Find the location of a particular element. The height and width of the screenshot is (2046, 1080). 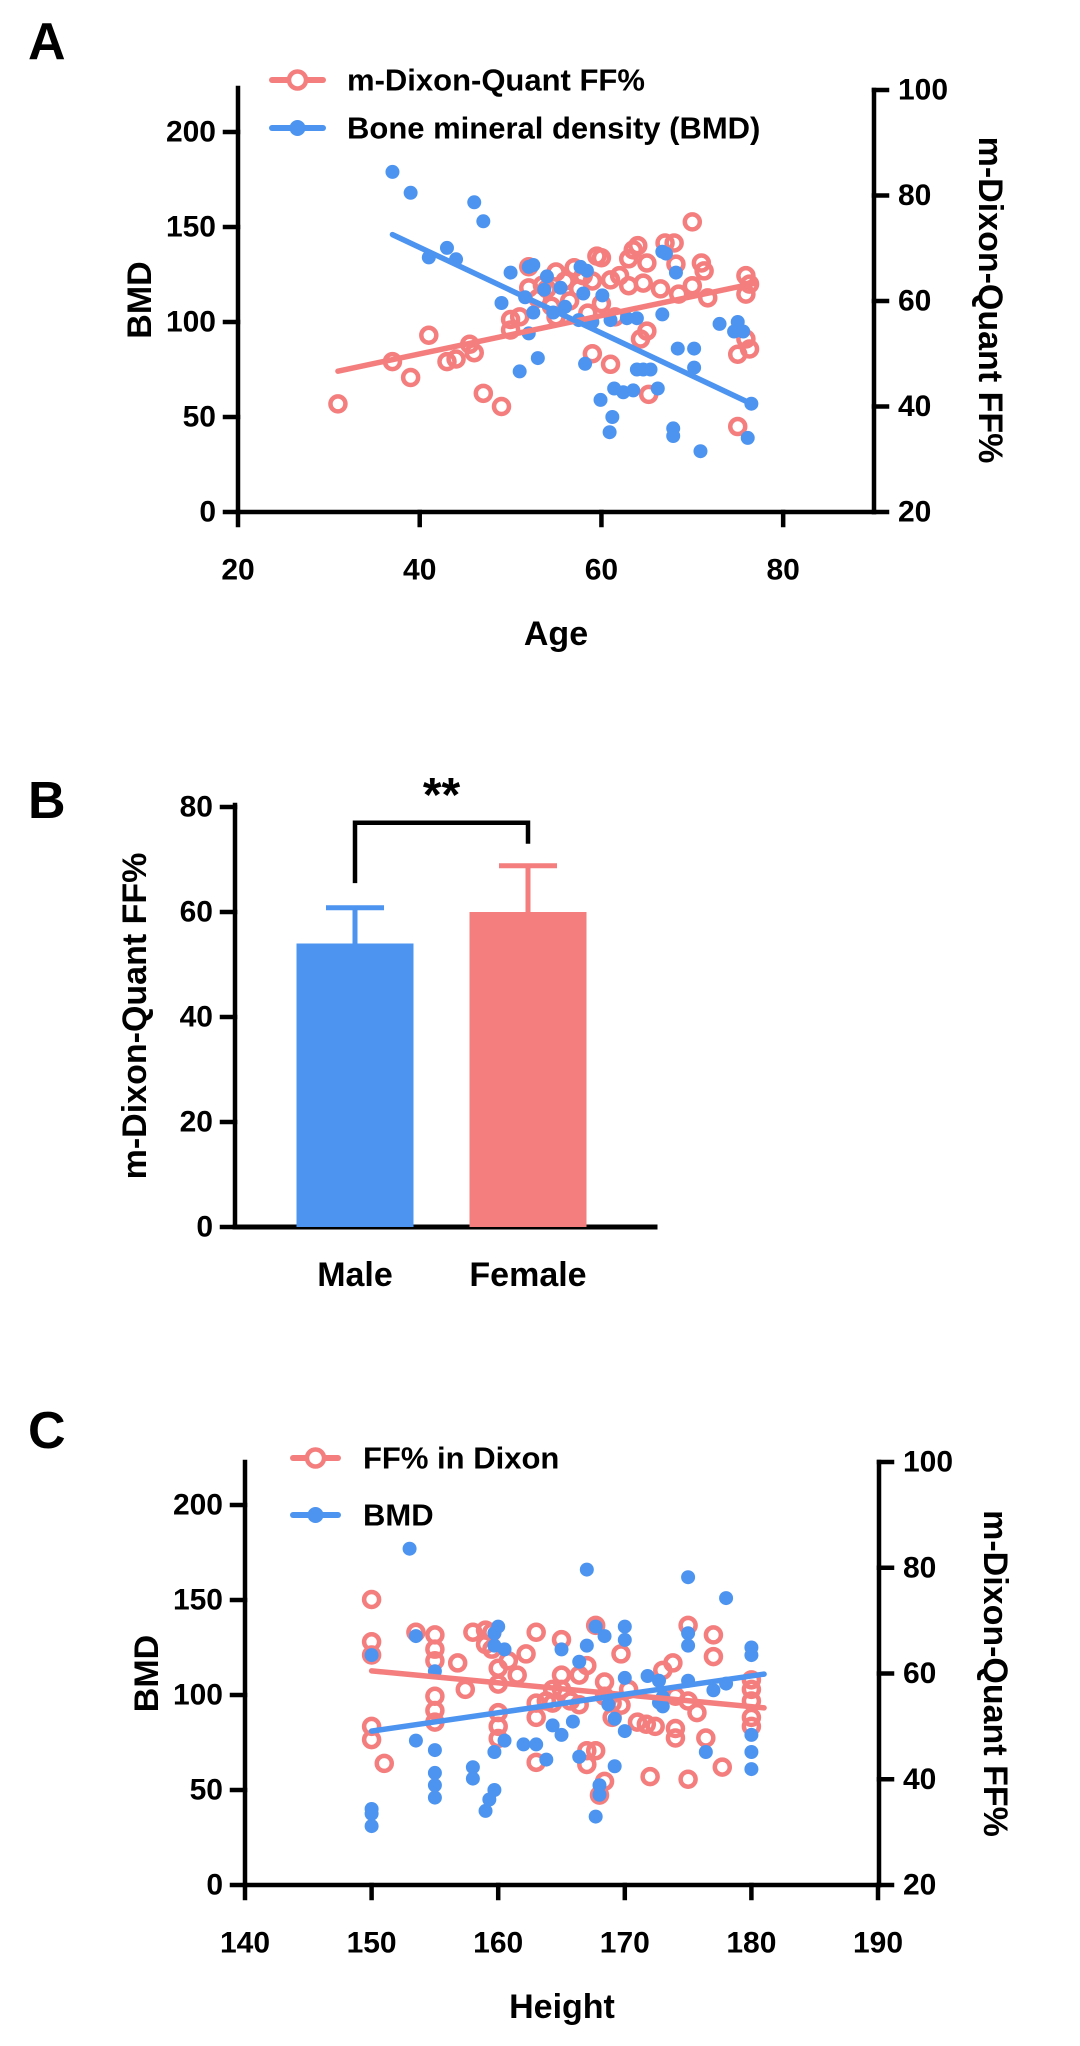

x-tick-label: 80 is located at coordinates (782, 570).